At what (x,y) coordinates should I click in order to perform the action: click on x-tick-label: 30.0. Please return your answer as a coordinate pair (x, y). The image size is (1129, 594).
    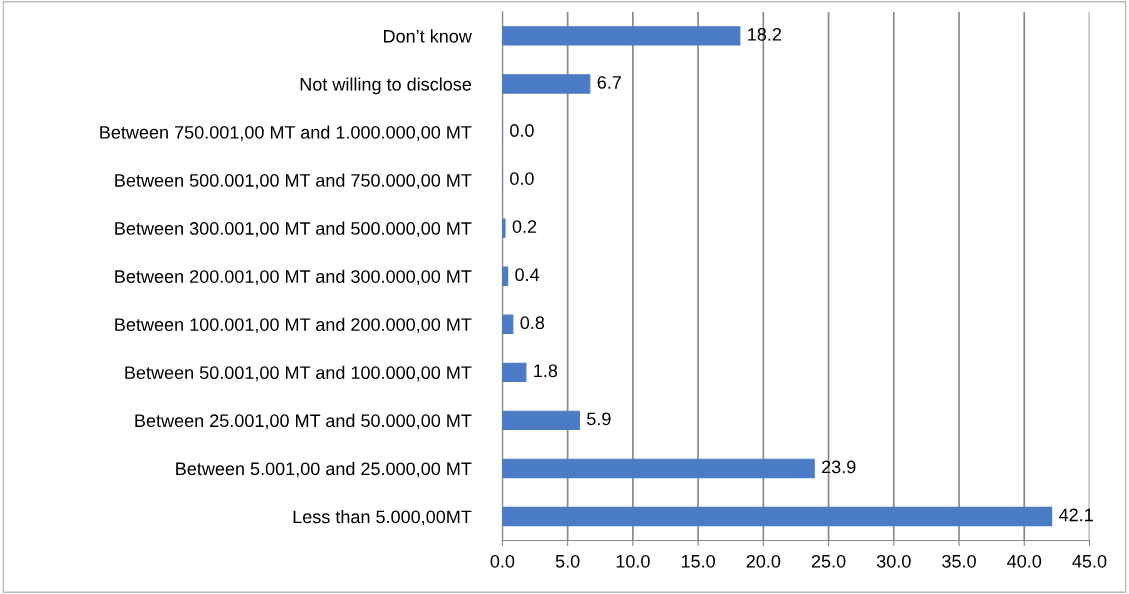
    Looking at the image, I should click on (893, 561).